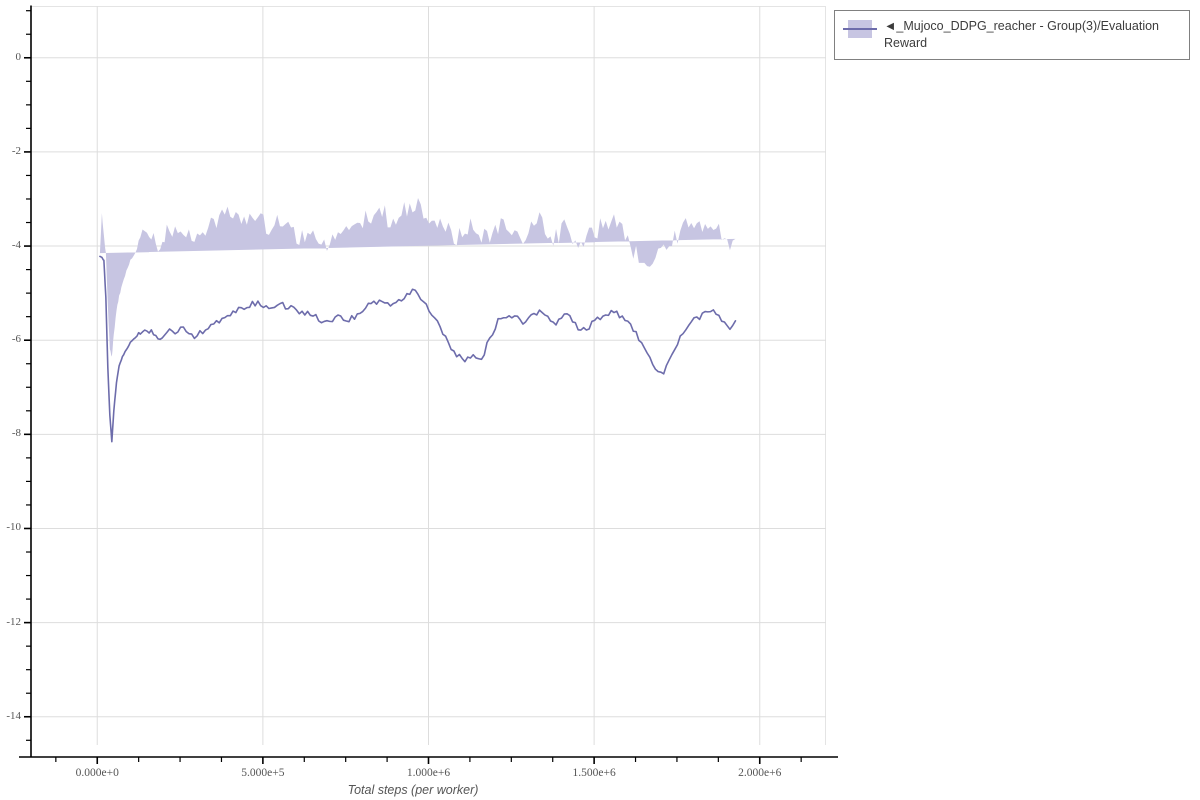 The height and width of the screenshot is (800, 1200). I want to click on legend-swatch-icon, so click(860, 29).